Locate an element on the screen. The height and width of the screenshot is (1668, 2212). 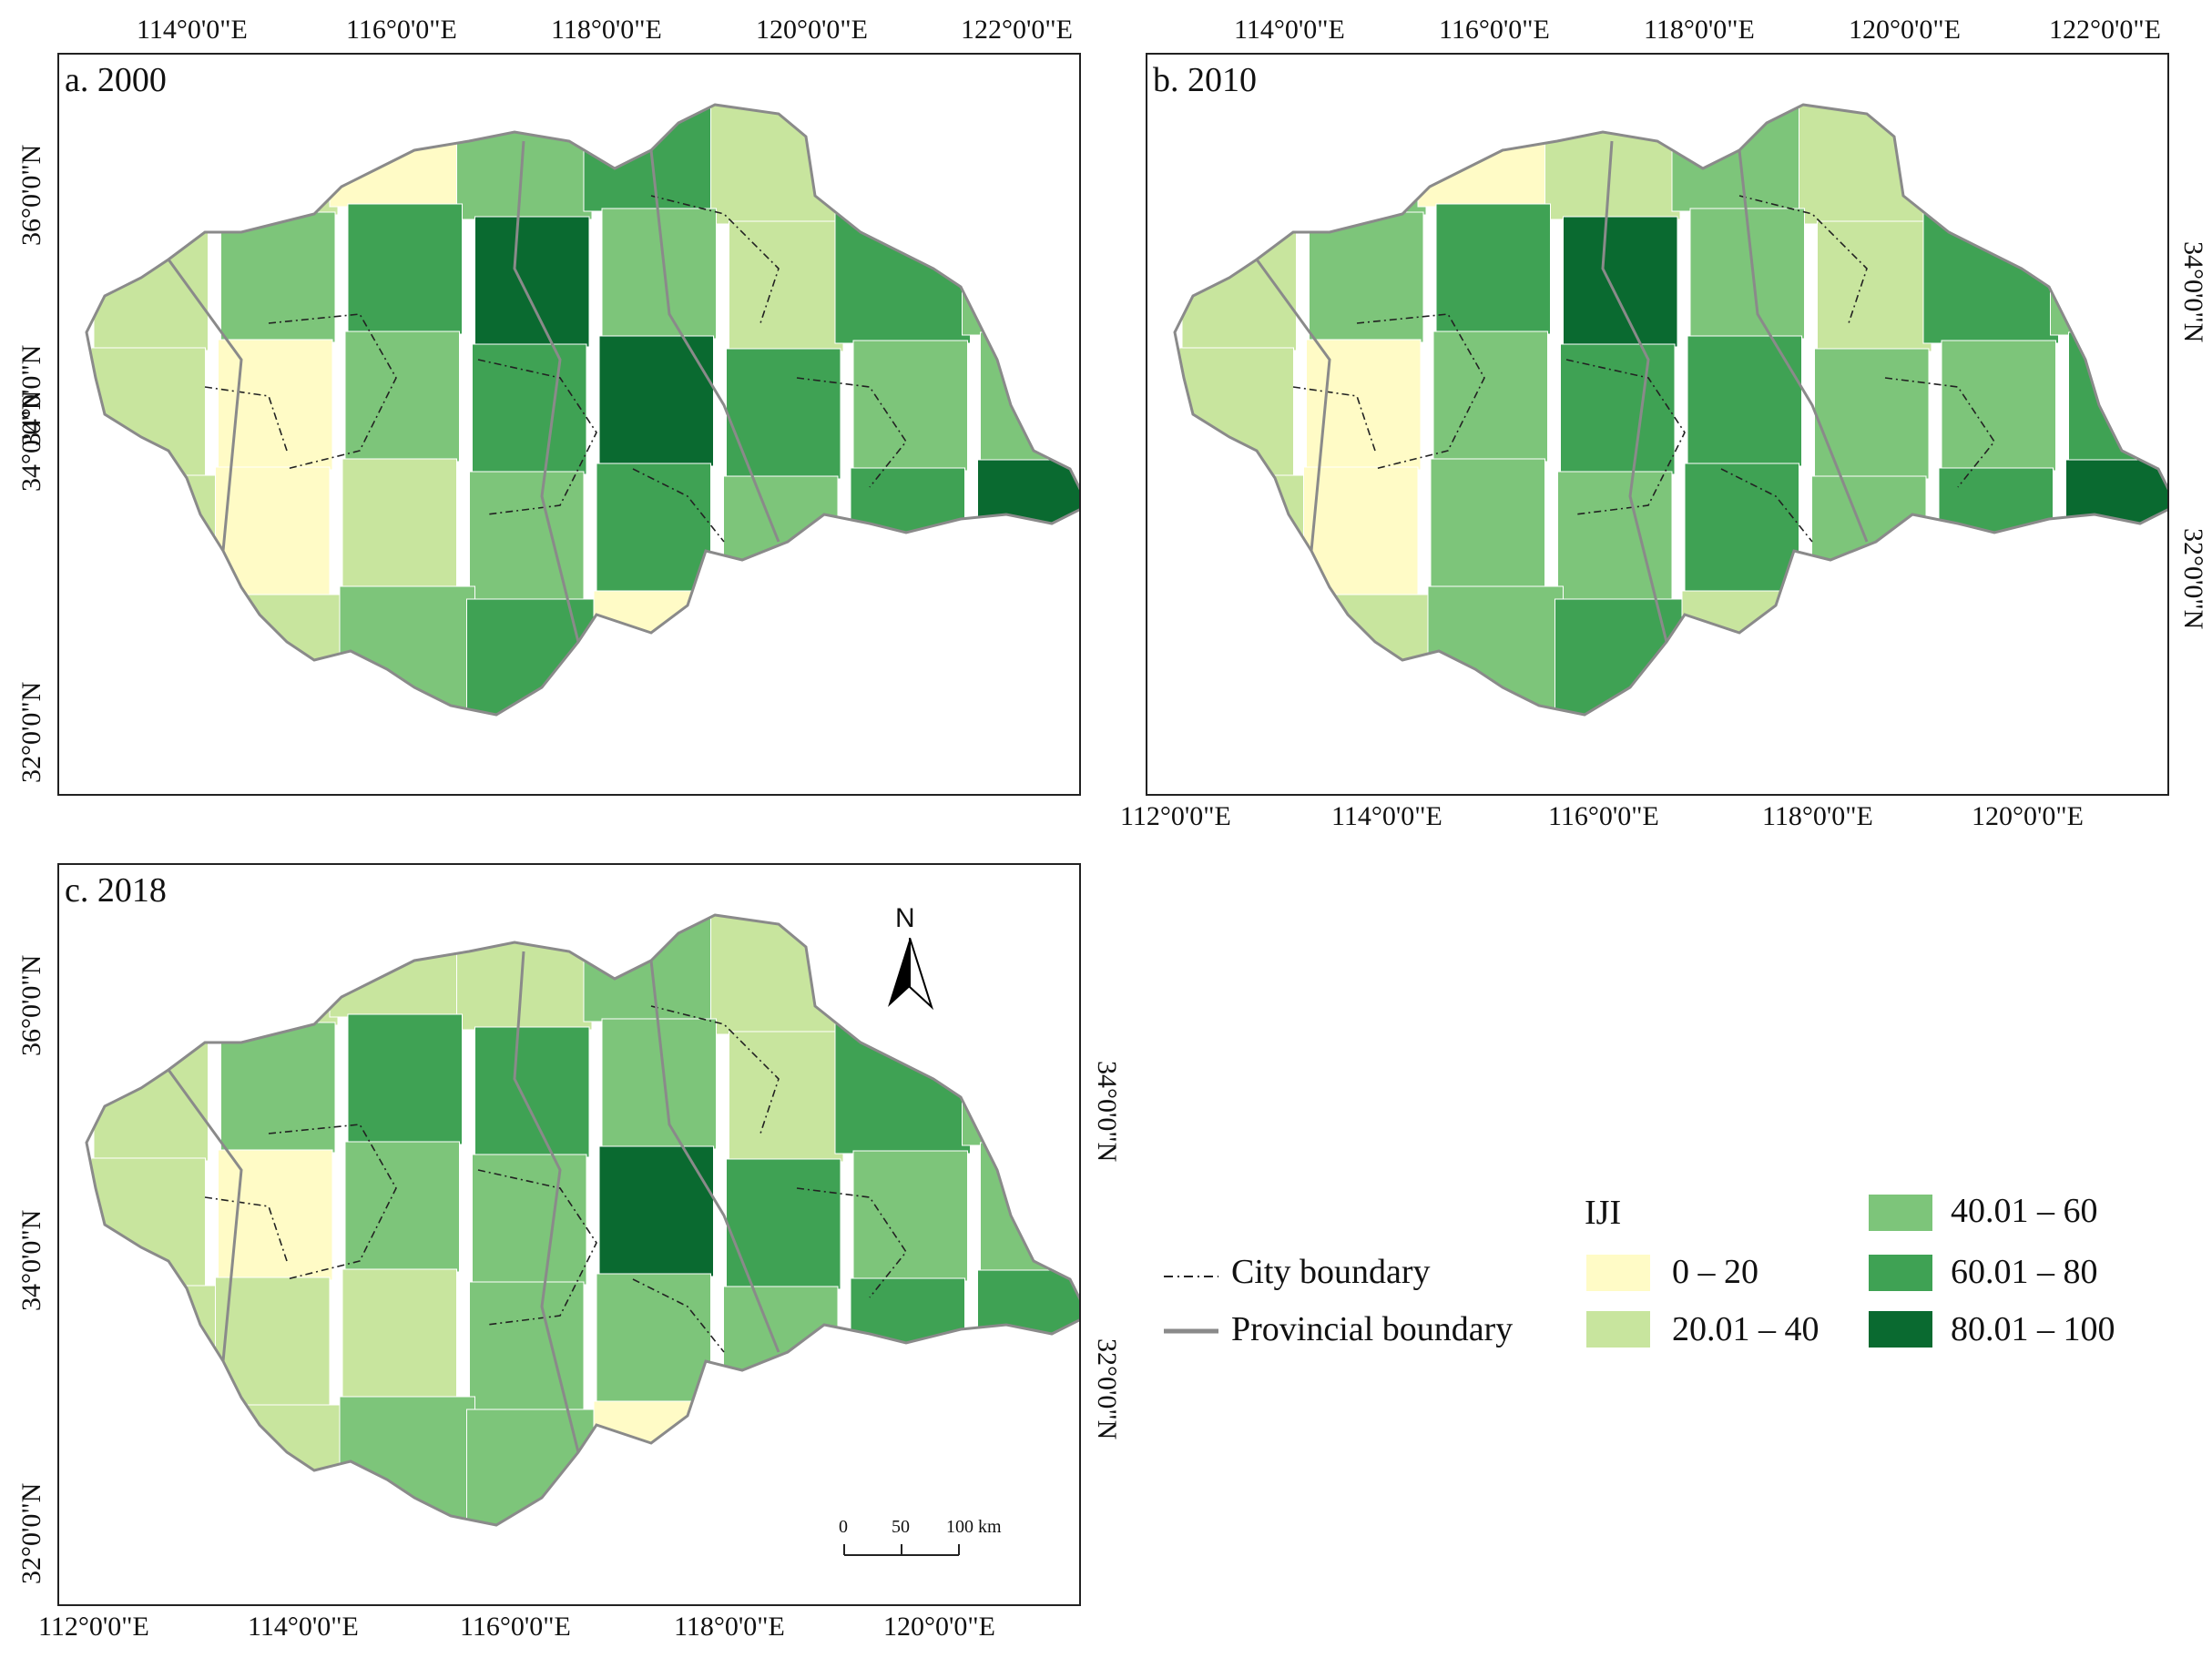
y-left-tick: 34°0'0"N is located at coordinates (31, 395).